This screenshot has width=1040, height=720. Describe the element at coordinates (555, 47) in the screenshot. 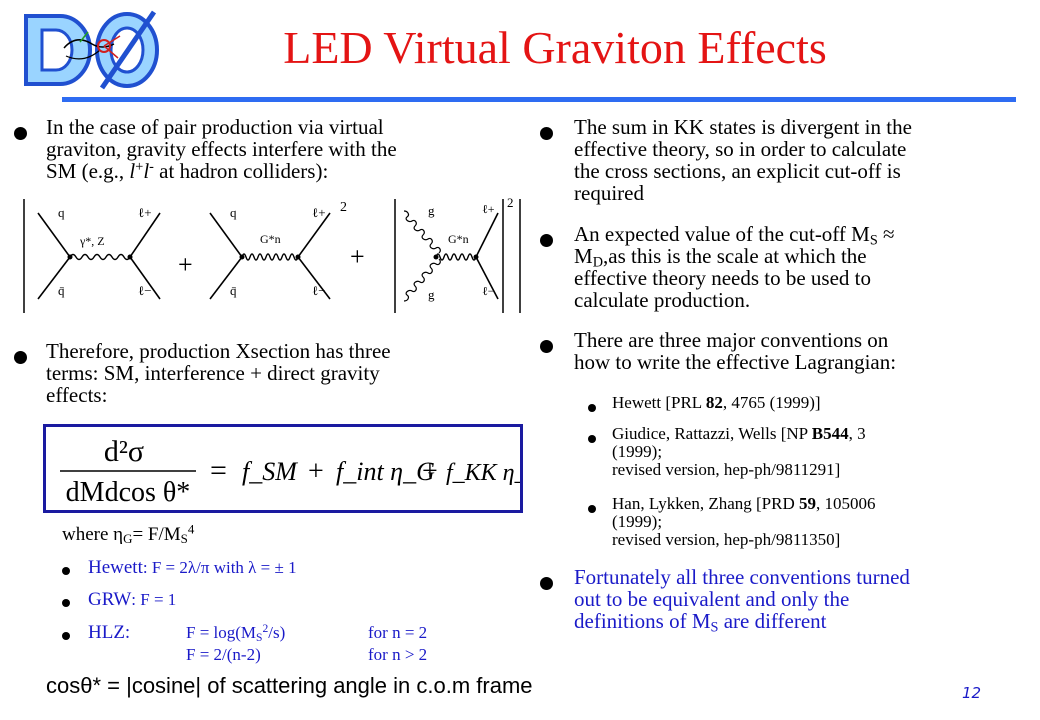

I see `slide-title: LED Virtual Graviton Effects` at that location.